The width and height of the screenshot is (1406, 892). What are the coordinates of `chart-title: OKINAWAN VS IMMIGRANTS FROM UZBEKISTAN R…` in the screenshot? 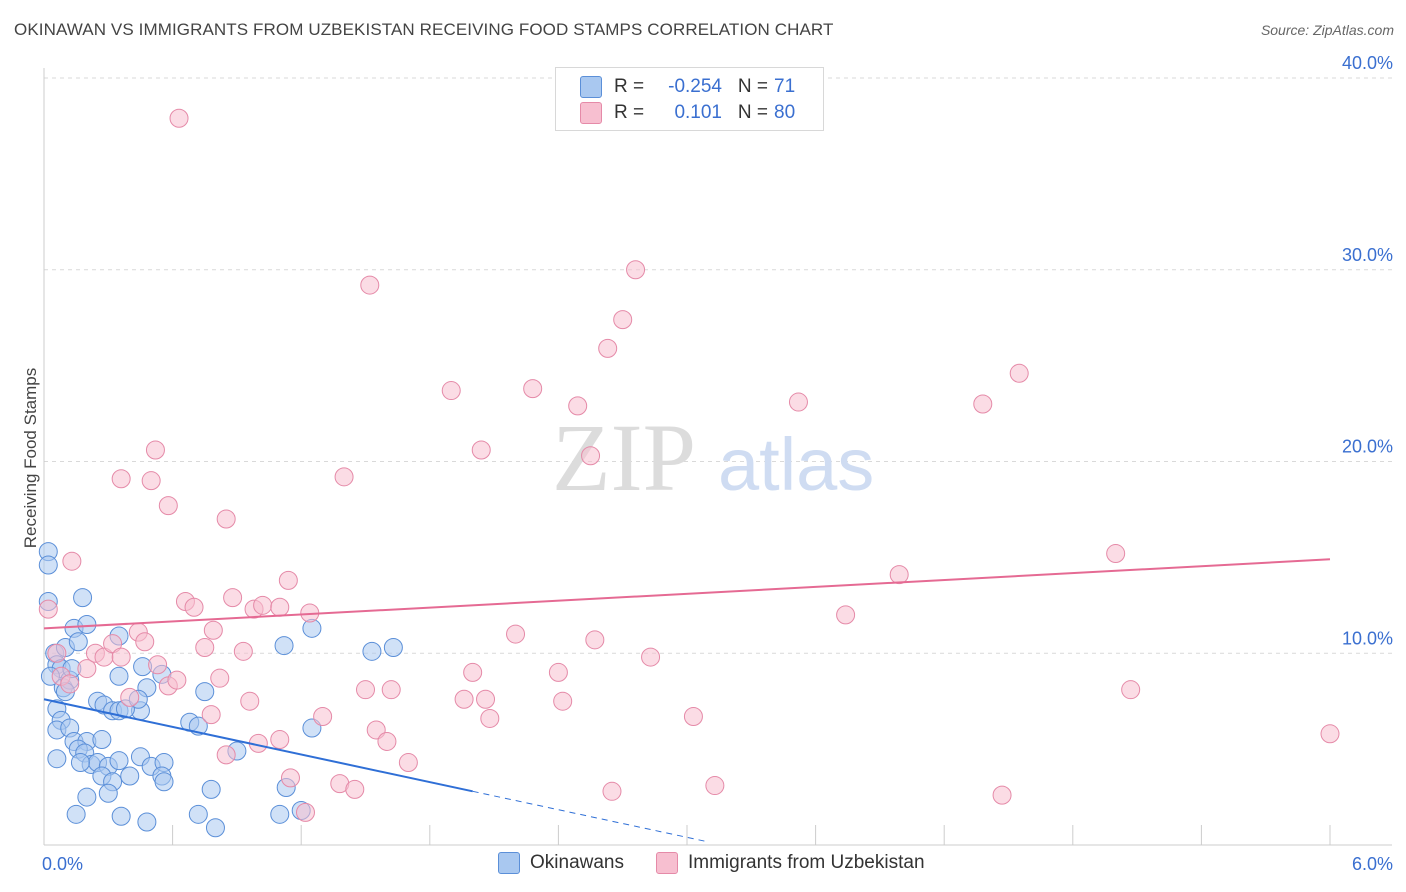 It's located at (424, 29).